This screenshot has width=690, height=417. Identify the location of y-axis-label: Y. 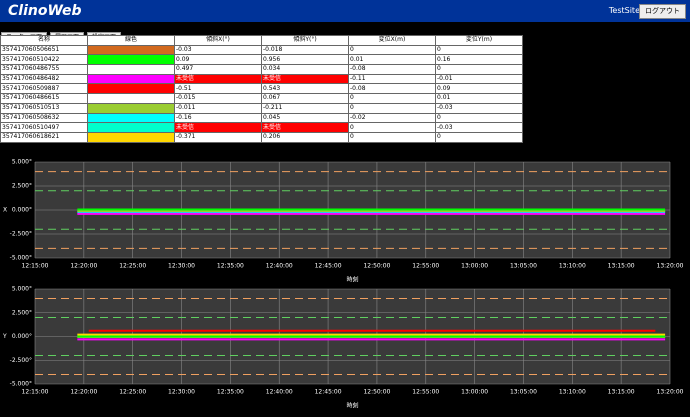
(4, 336).